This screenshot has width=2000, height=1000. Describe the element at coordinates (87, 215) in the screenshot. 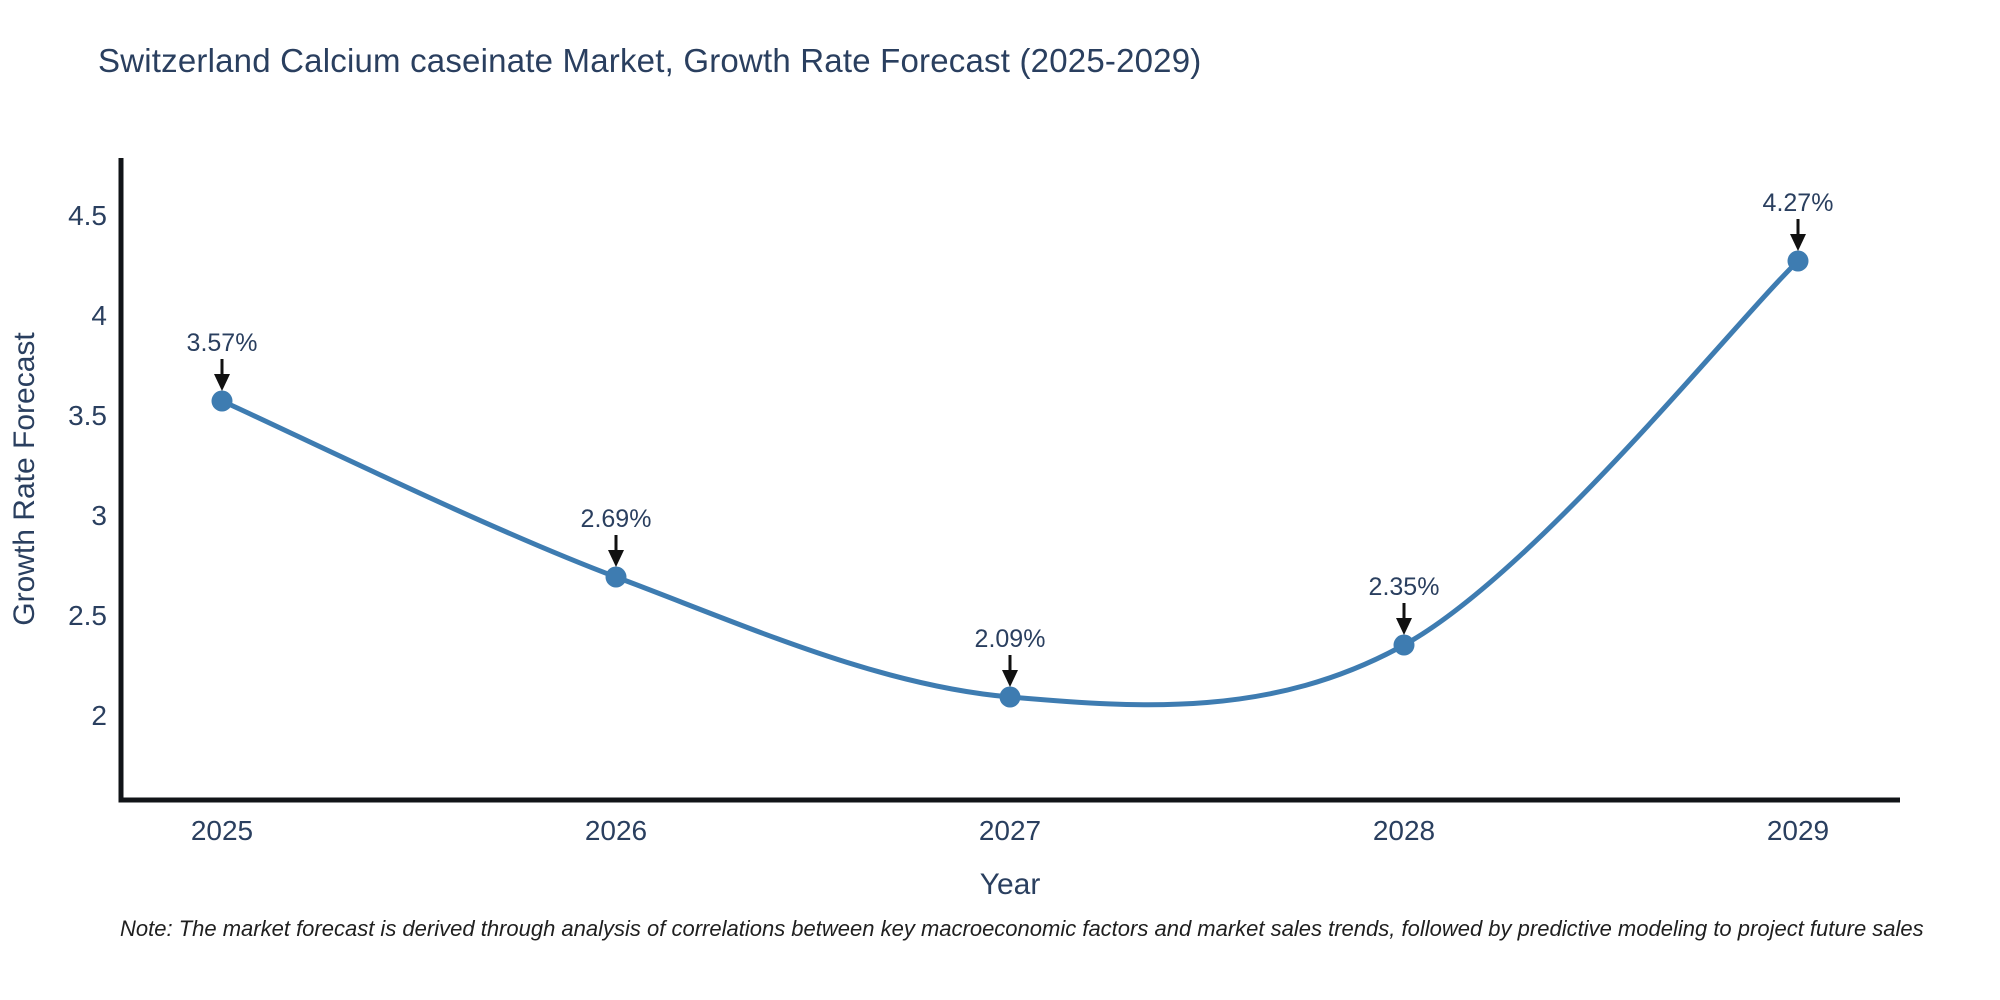

I see `y-tick-label-4.5: 4.5` at that location.